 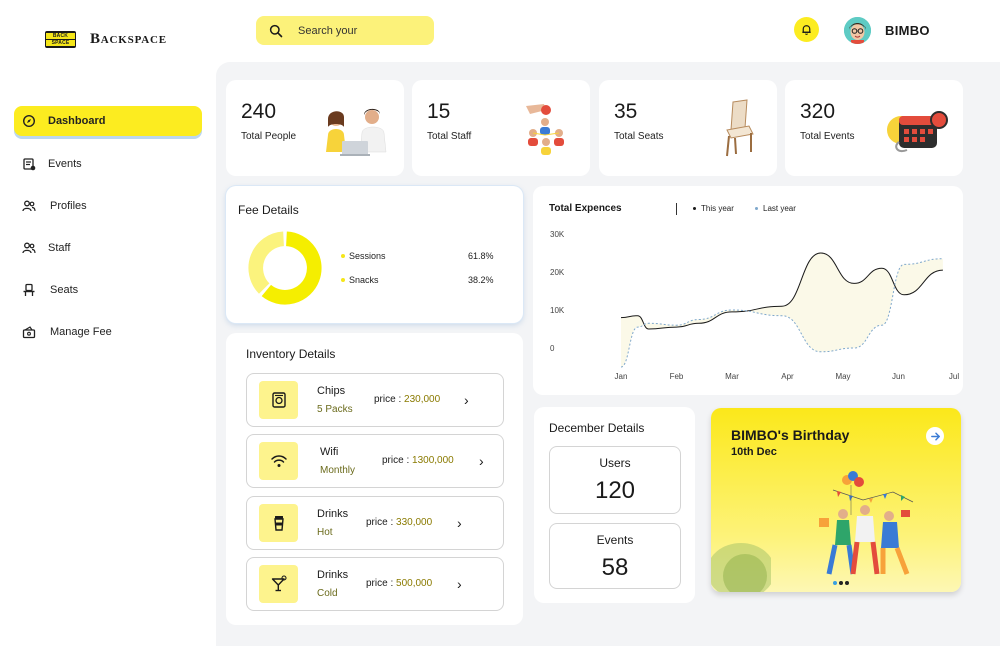 What do you see at coordinates (375, 461) in the screenshot?
I see `inventory-item-wifi: Wifi Monthly price : 1300,000 ›` at bounding box center [375, 461].